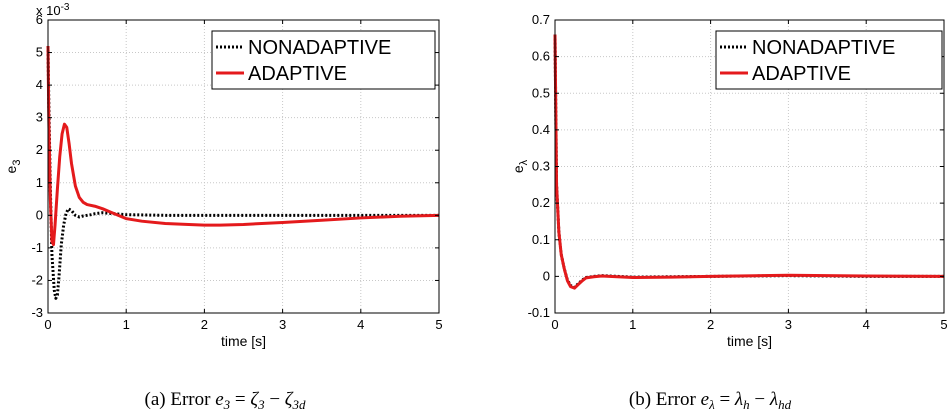  Describe the element at coordinates (39, 149) in the screenshot. I see `y-tick-label: 2` at that location.